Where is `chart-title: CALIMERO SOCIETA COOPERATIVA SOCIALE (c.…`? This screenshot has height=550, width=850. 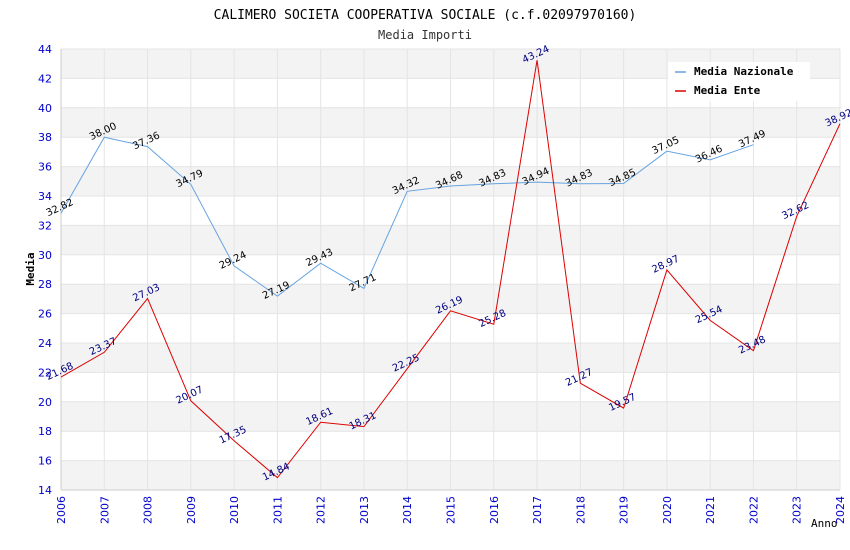
chart-title: CALIMERO SOCIETA COOPERATIVA SOCIALE (c.… is located at coordinates (425, 15).